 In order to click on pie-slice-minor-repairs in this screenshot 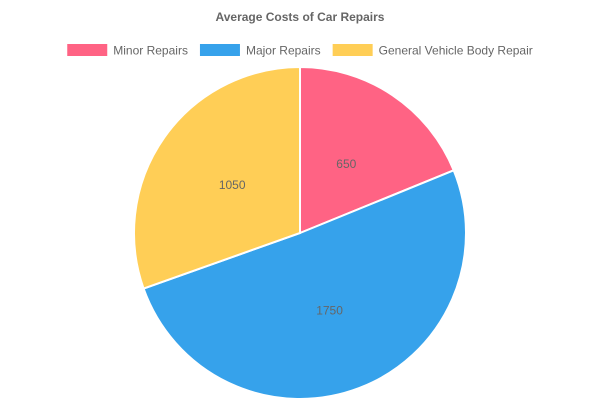, I will do `click(377, 150)`.